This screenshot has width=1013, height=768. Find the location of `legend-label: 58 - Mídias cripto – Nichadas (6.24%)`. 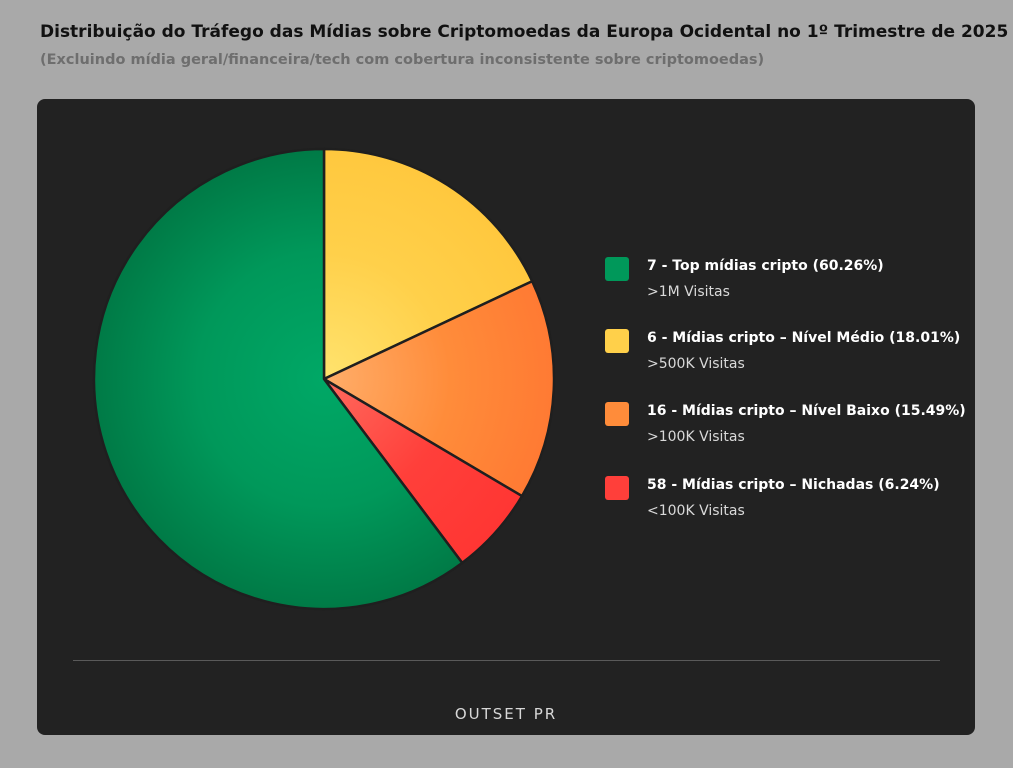

legend-label: 58 - Mídias cripto – Nichadas (6.24%) is located at coordinates (793, 485).